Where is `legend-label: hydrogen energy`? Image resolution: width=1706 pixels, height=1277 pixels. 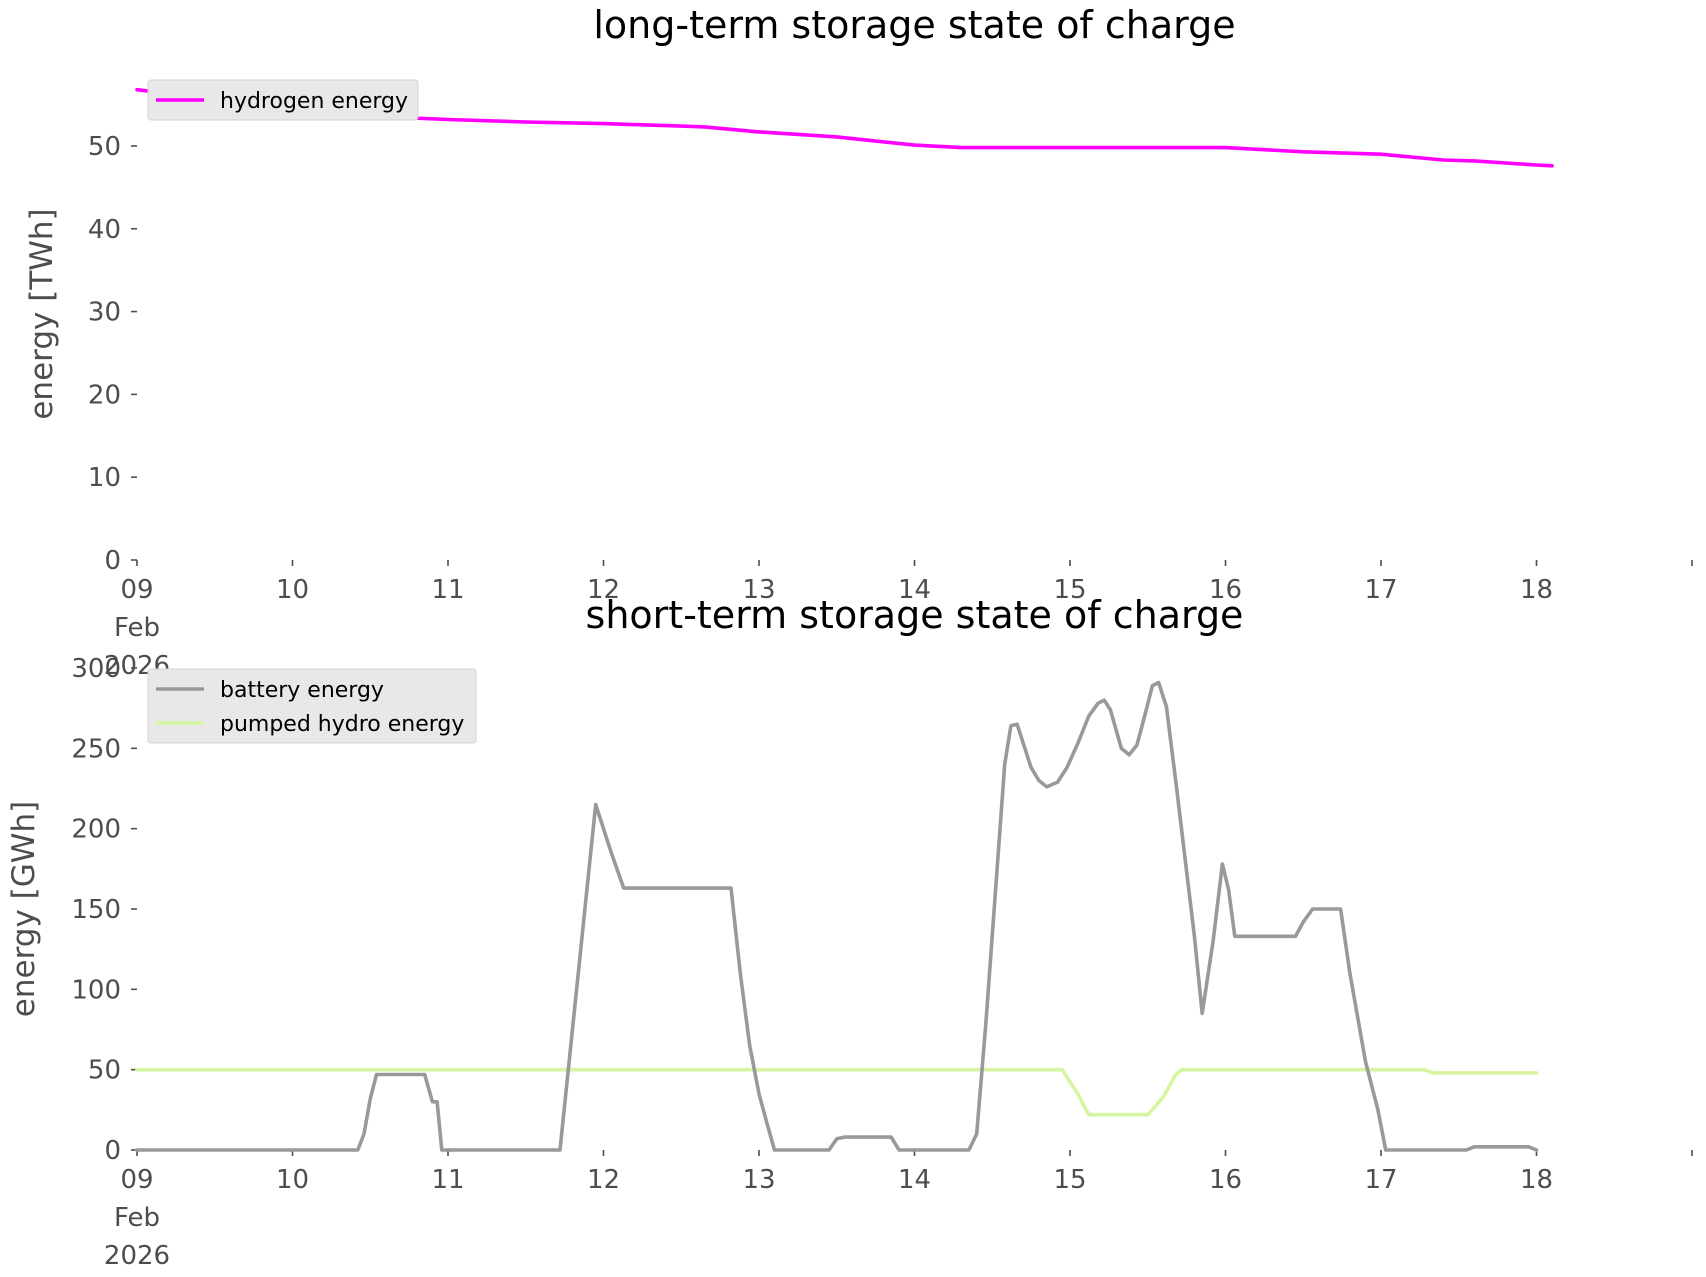
legend-label: hydrogen energy is located at coordinates (314, 101).